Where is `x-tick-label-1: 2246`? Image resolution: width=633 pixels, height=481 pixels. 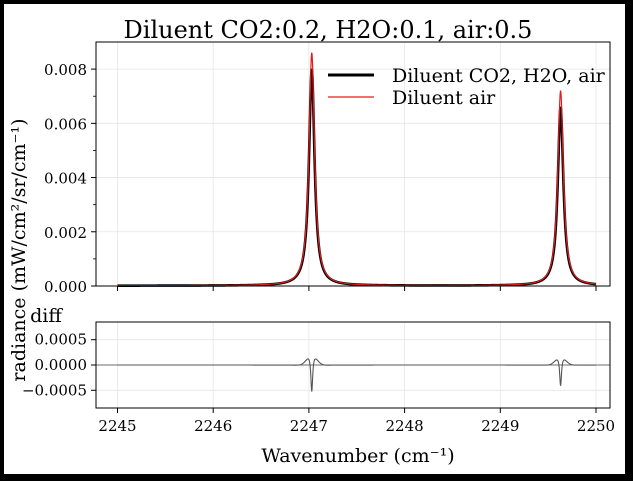 x-tick-label-1: 2246 is located at coordinates (213, 426).